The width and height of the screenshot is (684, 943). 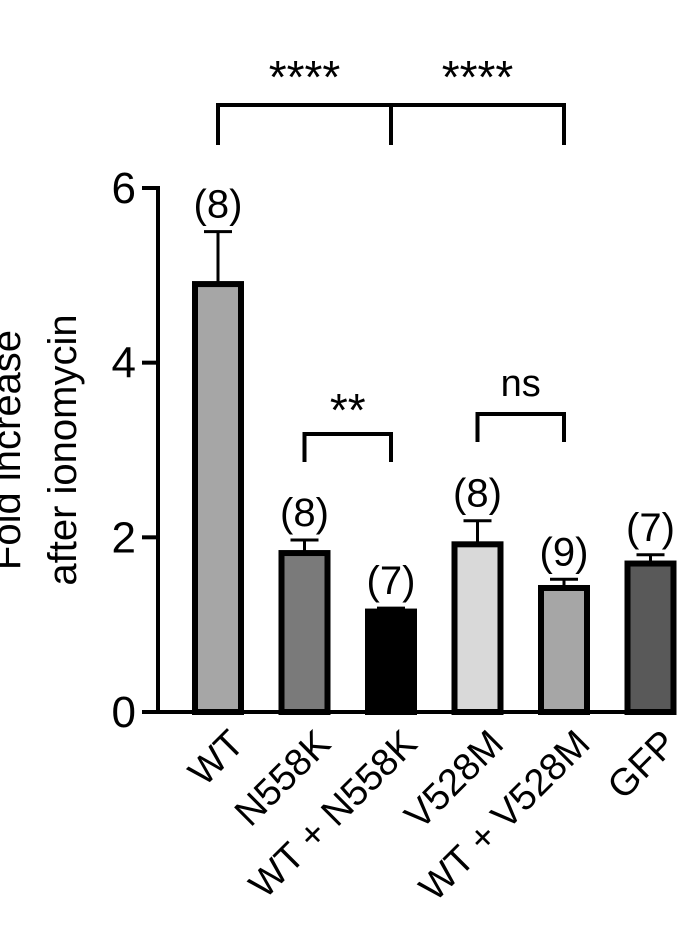 I want to click on y-axis-label-line: after ionomycin, so click(x=63, y=449).